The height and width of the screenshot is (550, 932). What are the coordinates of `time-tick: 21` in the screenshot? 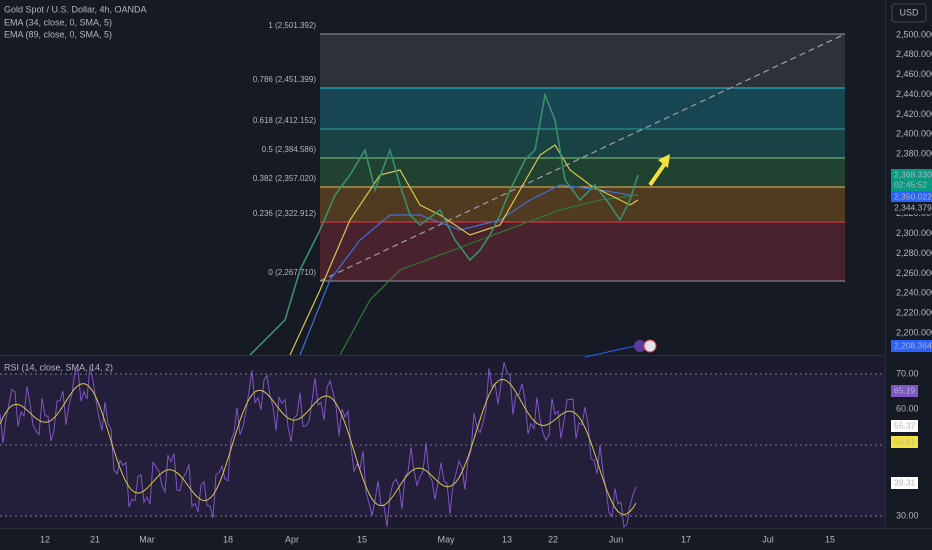 It's located at (95, 539).